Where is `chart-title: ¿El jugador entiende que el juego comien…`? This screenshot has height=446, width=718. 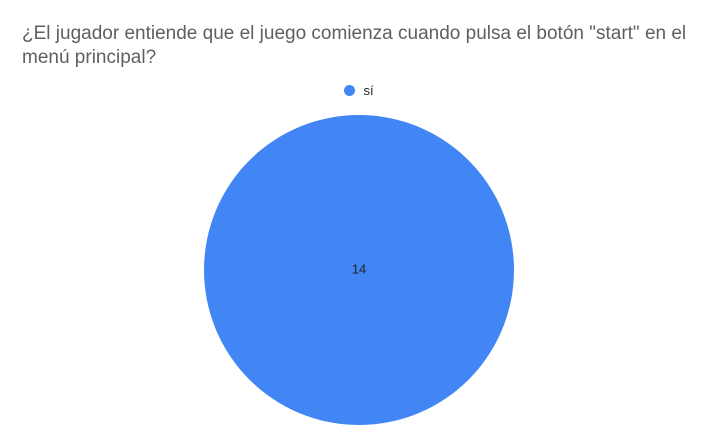
chart-title: ¿El jugador entiende que el juego comien… is located at coordinates (354, 45).